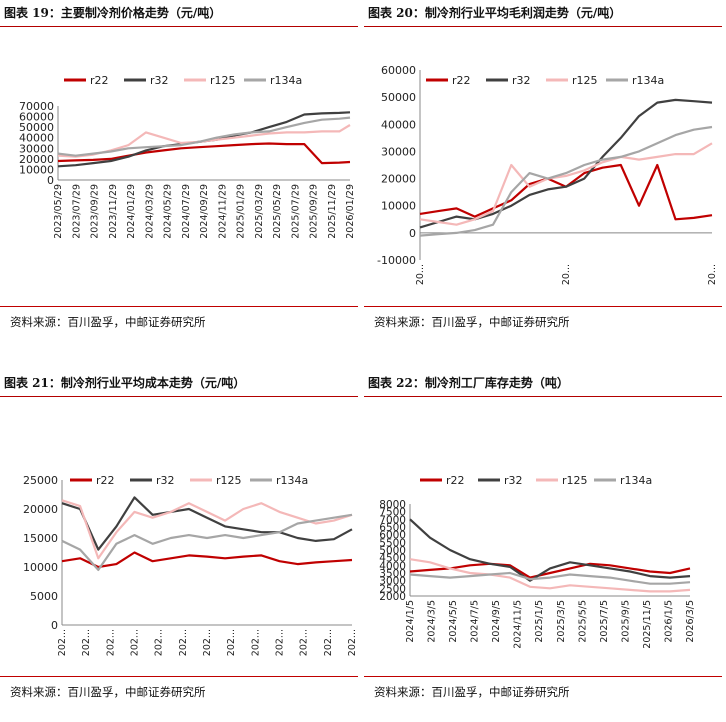 Image resolution: width=726 pixels, height=722 pixels. Describe the element at coordinates (468, 383) in the screenshot. I see `chart-title: 图表 22：制冷剂工厂库存走势（吨）` at that location.